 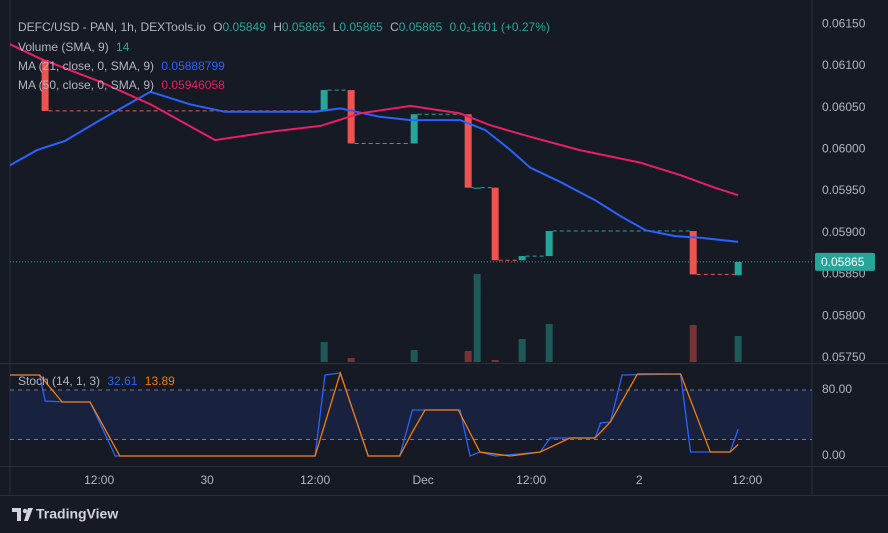 What do you see at coordinates (834, 455) in the screenshot?
I see `y-tick-label: 0.00` at bounding box center [834, 455].